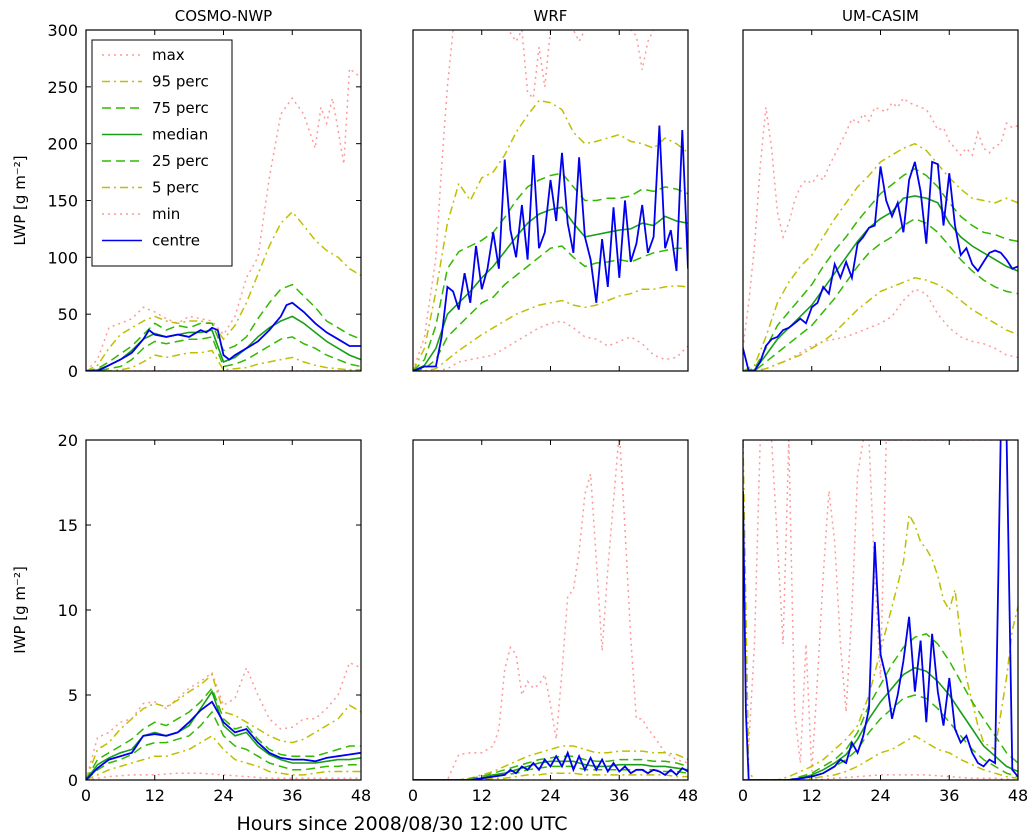 This screenshot has width=1033, height=840. I want to click on legend-item-25-perc: 25 perc, so click(155, 161).